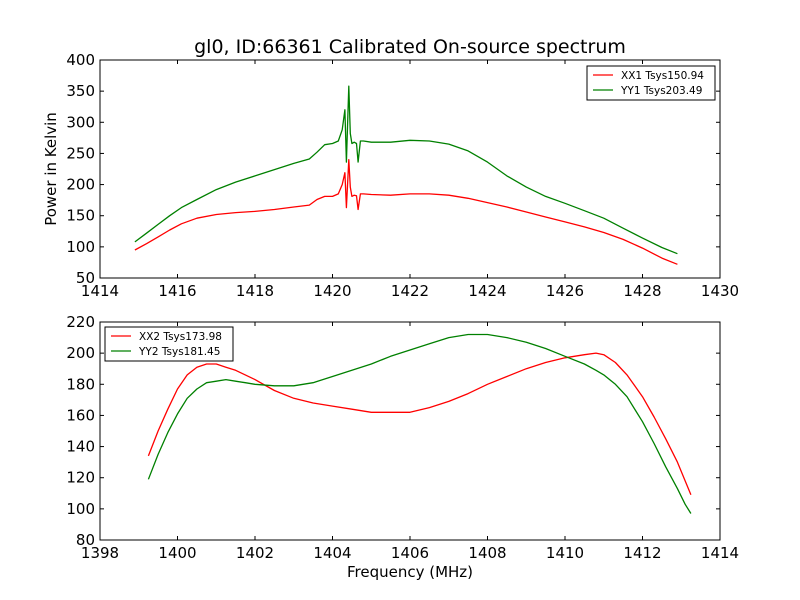 Image resolution: width=800 pixels, height=600 pixels. I want to click on y-tick-label: 300, so click(80, 122).